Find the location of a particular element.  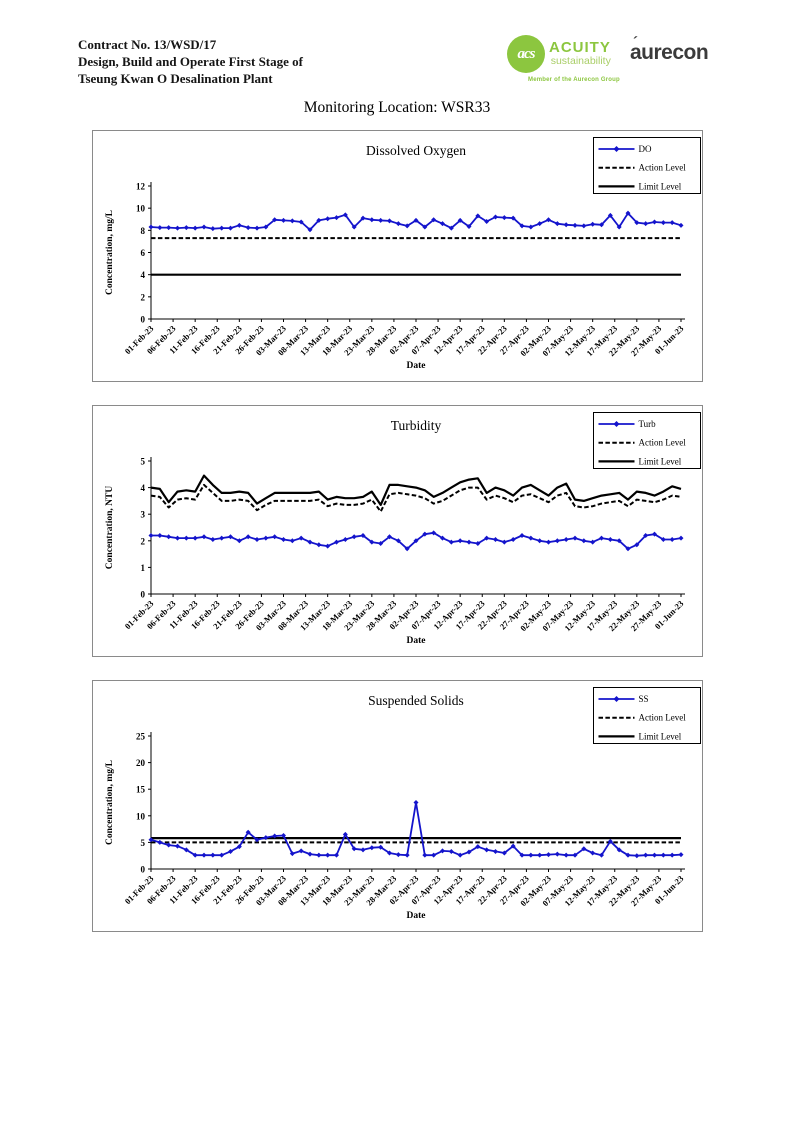

contract-line-3: Tseung Kwan O Desalination Plant is located at coordinates (175, 78).